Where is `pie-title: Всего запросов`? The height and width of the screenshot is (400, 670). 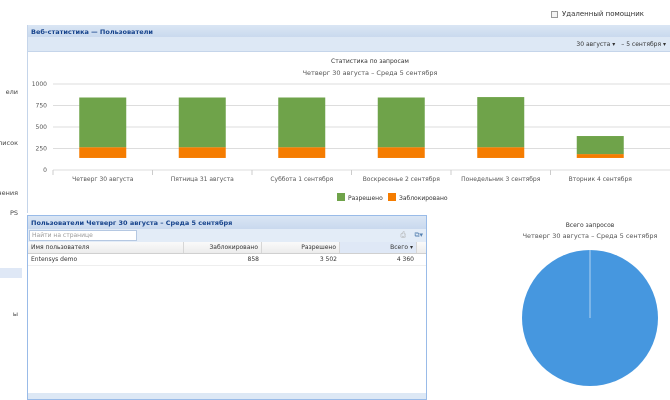 pie-title: Всего запросов is located at coordinates (590, 225).